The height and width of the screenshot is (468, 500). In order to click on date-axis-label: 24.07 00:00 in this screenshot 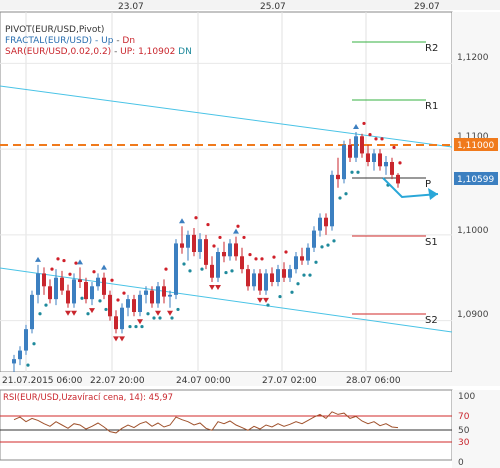, I will do `click(203, 381)`.